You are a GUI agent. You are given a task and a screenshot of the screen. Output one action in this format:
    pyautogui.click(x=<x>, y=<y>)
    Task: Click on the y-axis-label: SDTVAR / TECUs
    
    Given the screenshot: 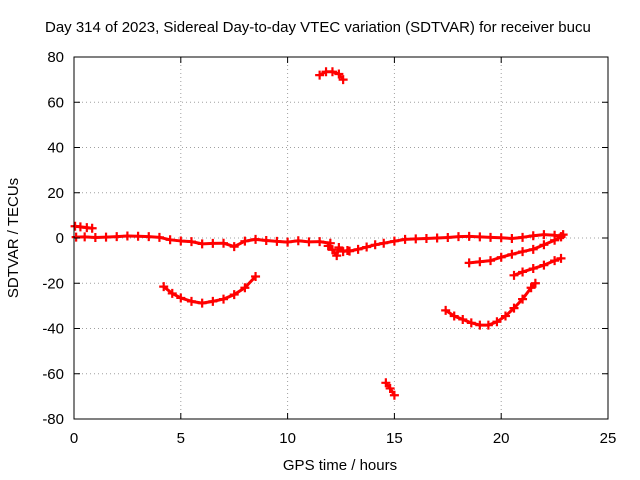 What is the action you would take?
    pyautogui.click(x=13, y=238)
    